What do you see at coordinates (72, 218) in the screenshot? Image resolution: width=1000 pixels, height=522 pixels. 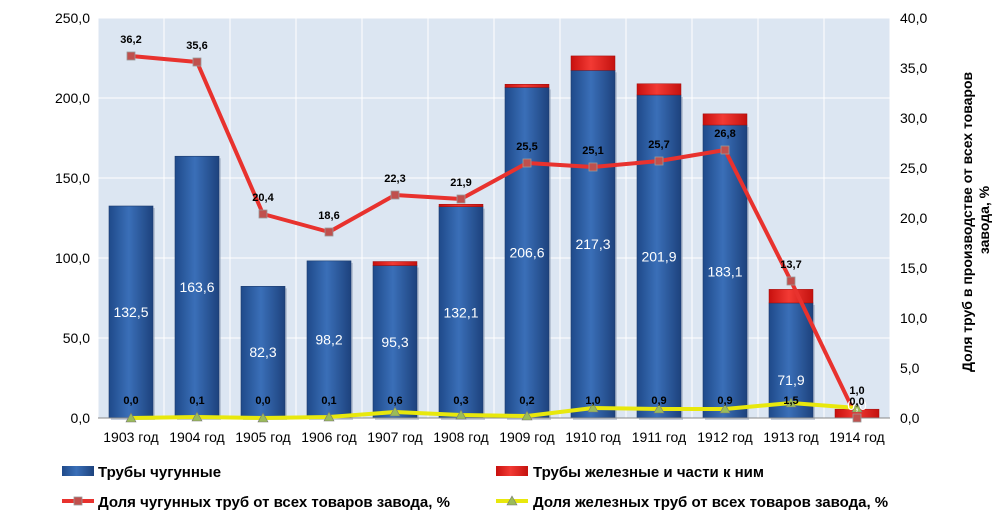 I see `left-axis: 0,0 50,0 100,0 150,0 200,0 250,0` at bounding box center [72, 218].